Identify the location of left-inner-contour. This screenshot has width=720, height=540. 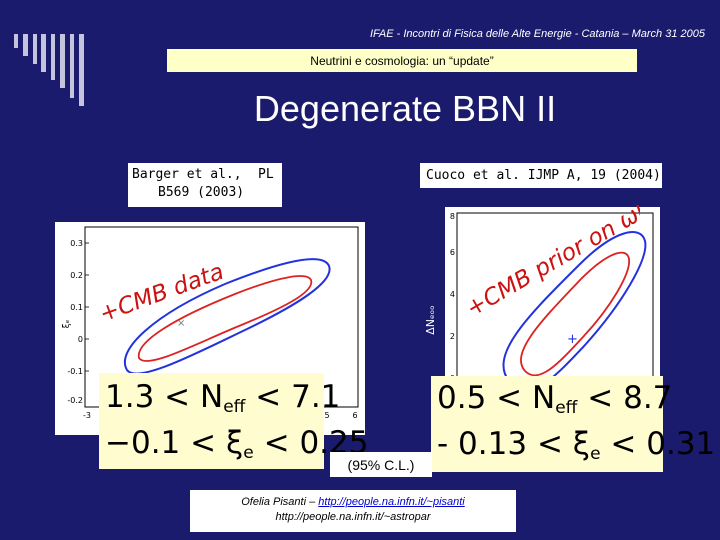
(225, 318).